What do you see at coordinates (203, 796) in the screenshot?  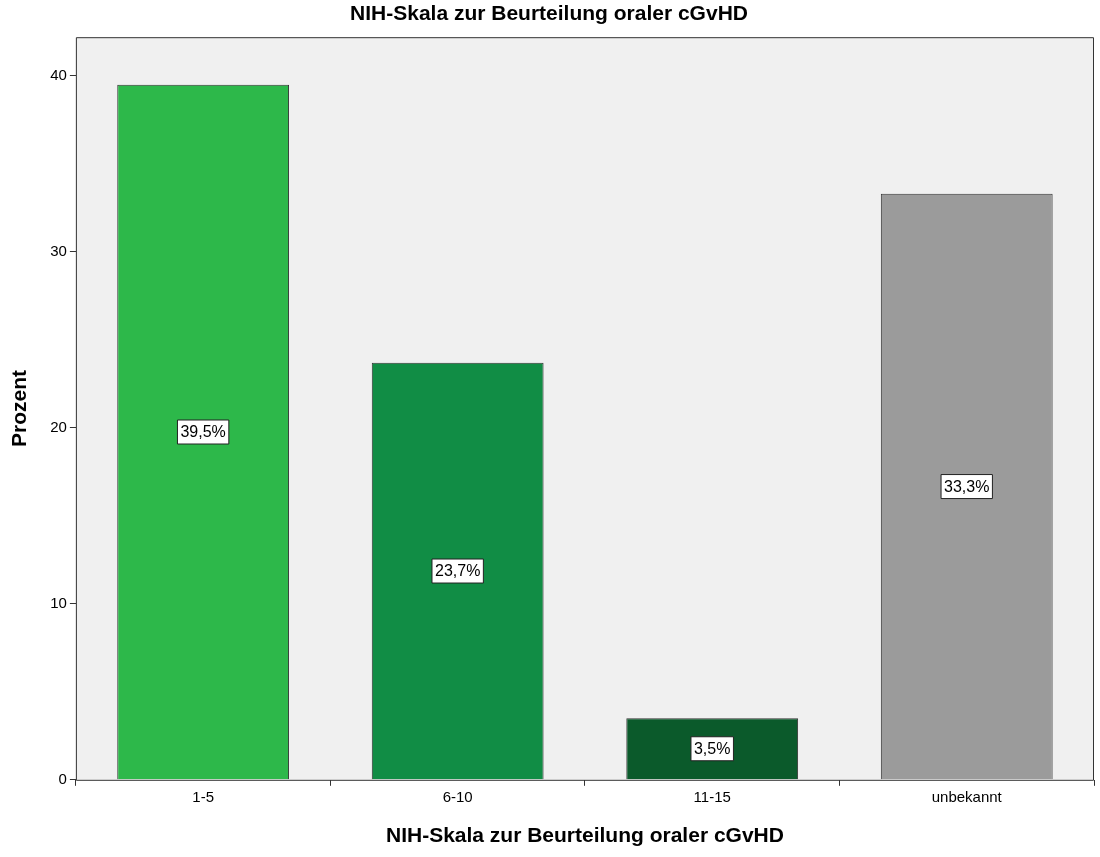 I see `x-tick-label: 1-5` at bounding box center [203, 796].